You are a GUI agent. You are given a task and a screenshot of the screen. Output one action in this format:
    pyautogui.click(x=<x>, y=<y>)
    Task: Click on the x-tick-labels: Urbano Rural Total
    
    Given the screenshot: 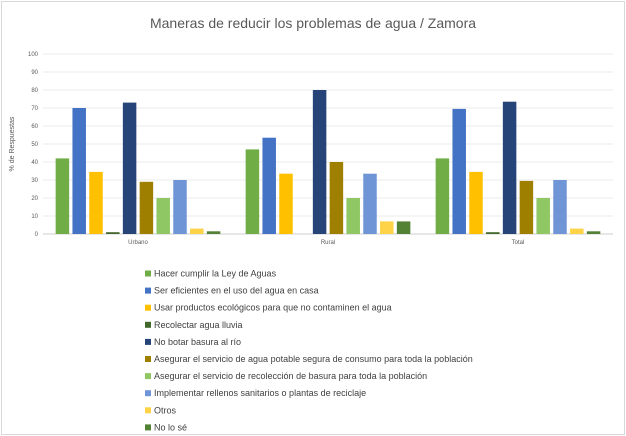 What is the action you would take?
    pyautogui.click(x=326, y=243)
    